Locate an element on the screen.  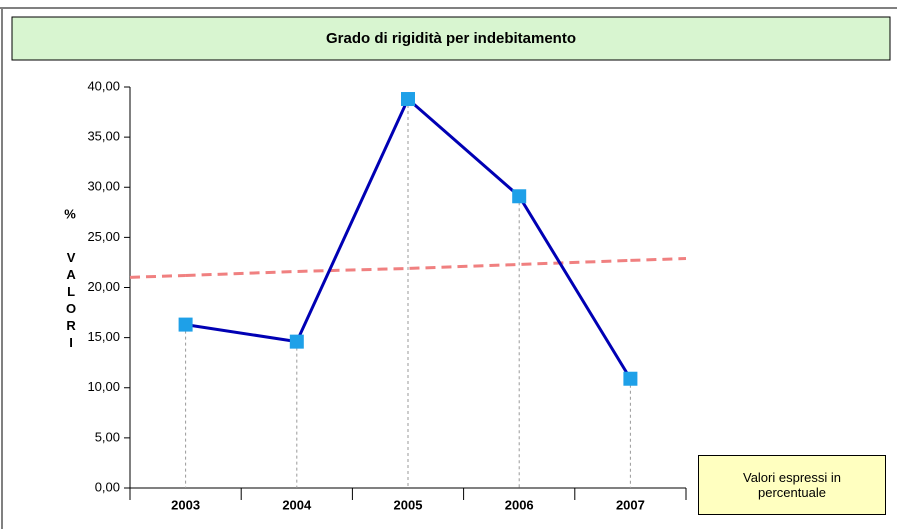
y-tick-label: 5,00 is located at coordinates (107, 436).